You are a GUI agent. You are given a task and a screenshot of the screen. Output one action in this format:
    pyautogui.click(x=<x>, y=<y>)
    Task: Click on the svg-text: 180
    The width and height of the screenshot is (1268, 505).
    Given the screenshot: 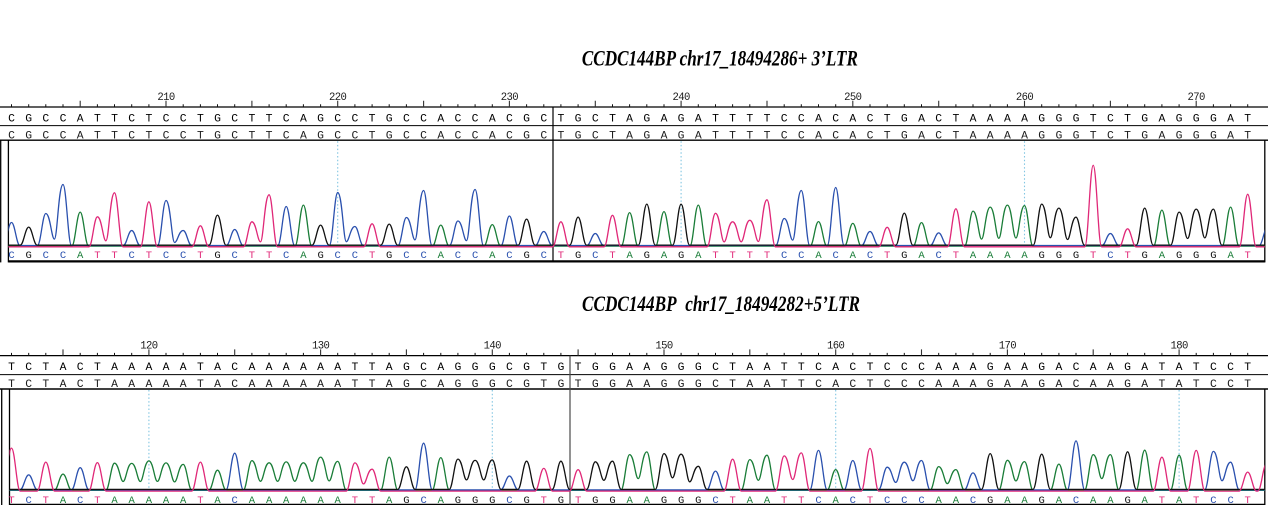 What is the action you would take?
    pyautogui.click(x=1179, y=346)
    